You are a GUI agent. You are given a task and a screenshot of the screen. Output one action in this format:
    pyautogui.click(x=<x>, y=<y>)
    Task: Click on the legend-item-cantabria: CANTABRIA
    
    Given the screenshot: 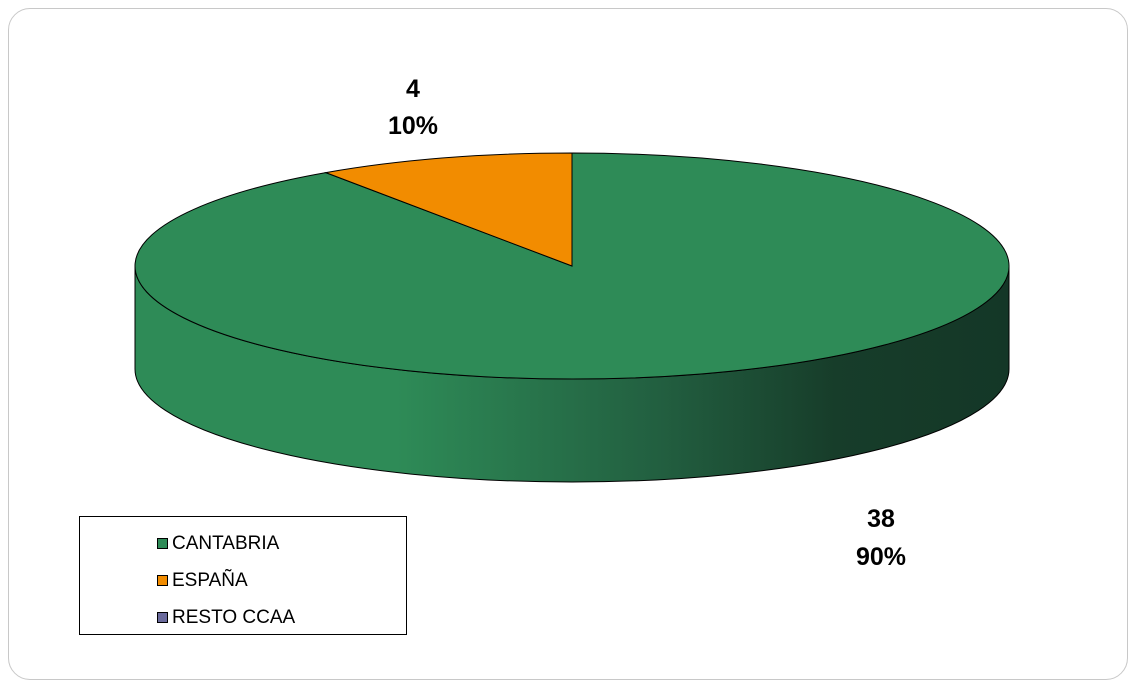 What is the action you would take?
    pyautogui.click(x=243, y=543)
    